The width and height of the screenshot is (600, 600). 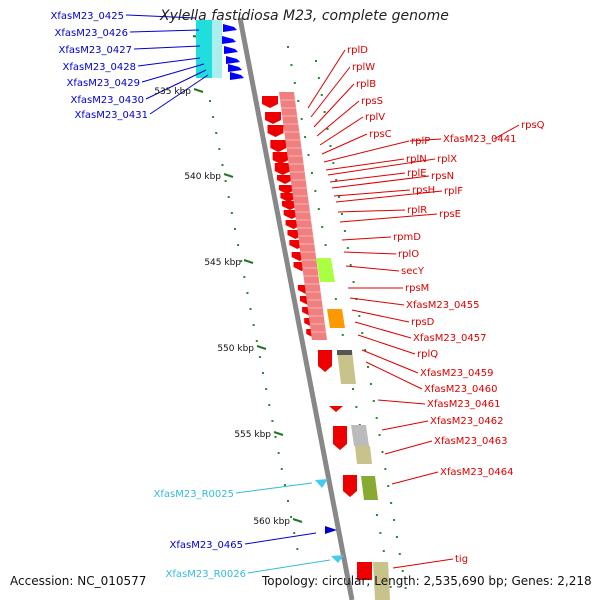 What do you see at coordinates (369, 488) in the screenshot?
I see `olive-block` at bounding box center [369, 488].